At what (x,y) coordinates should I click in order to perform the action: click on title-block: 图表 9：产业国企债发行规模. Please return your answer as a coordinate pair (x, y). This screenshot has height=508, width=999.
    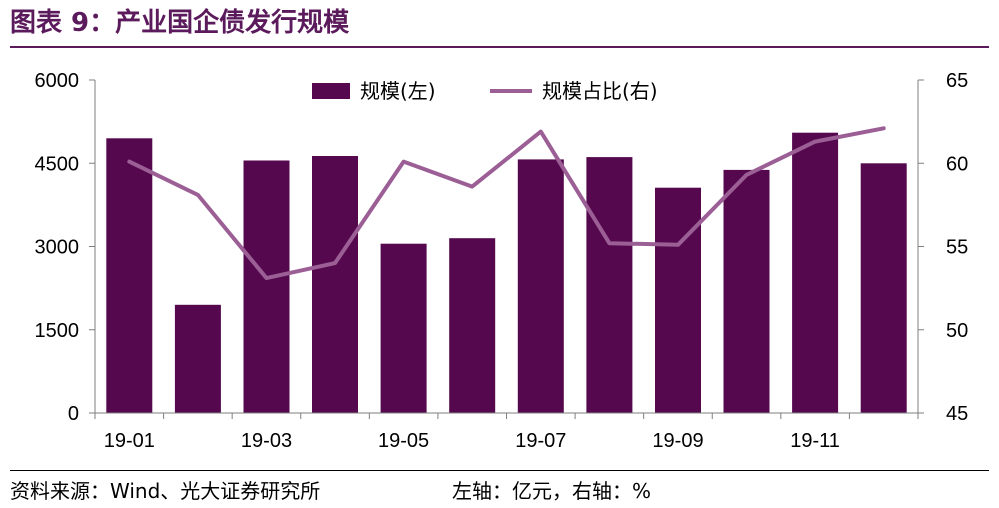
    Looking at the image, I should click on (499, 27).